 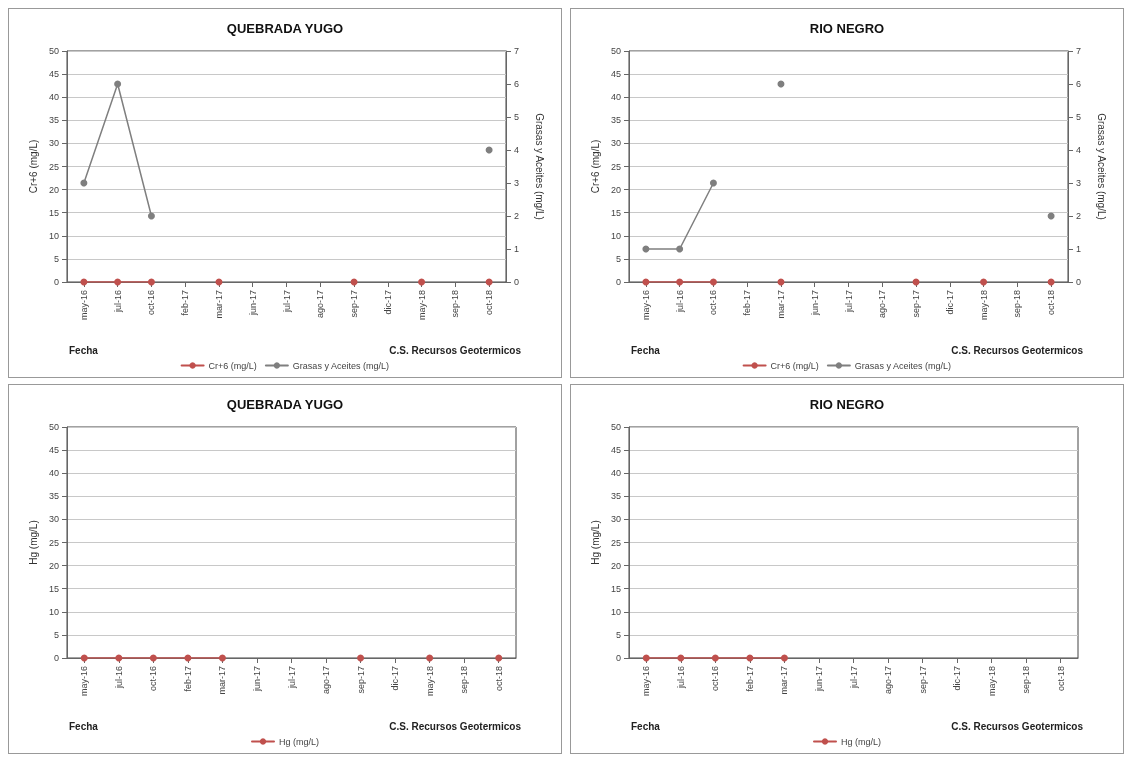 What do you see at coordinates (285, 404) in the screenshot?
I see `chart-title: QUEBRADA YUGO` at bounding box center [285, 404].